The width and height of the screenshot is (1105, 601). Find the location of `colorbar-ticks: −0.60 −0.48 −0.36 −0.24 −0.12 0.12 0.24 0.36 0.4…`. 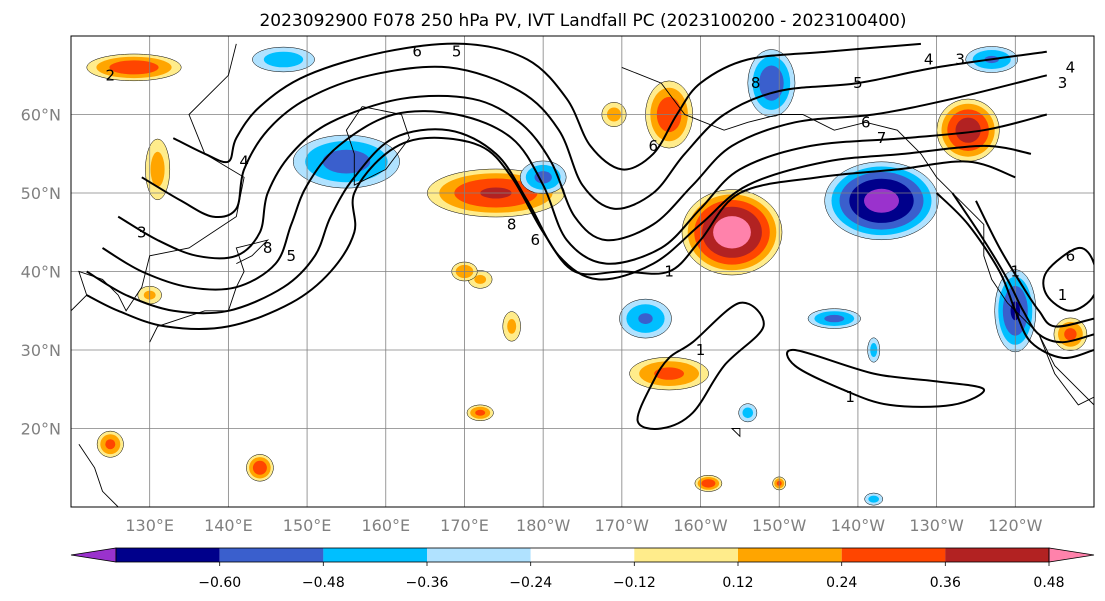

colorbar-ticks: −0.60 −0.48 −0.36 −0.24 −0.12 0.12 0.24 0.36 0.4… is located at coordinates (631, 576).